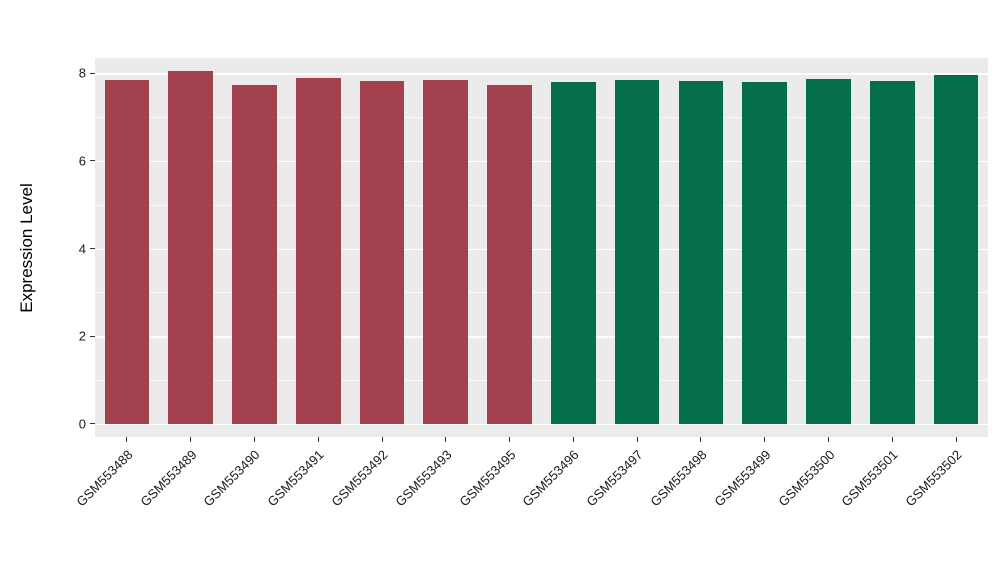  What do you see at coordinates (232, 478) in the screenshot?
I see `x-tick-label: GSM553490` at bounding box center [232, 478].